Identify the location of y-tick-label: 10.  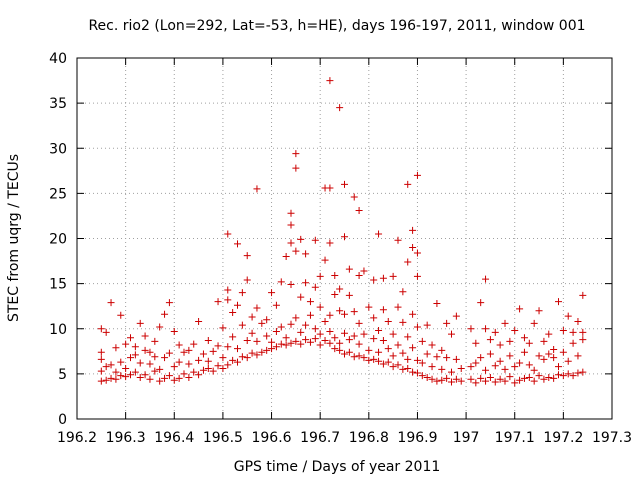
(58, 330).